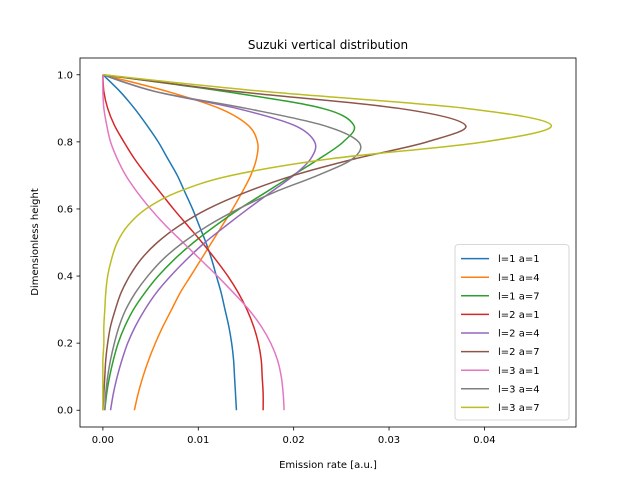  Describe the element at coordinates (328, 45) in the screenshot. I see `chart-title: Suzuki vertical distribution` at that location.